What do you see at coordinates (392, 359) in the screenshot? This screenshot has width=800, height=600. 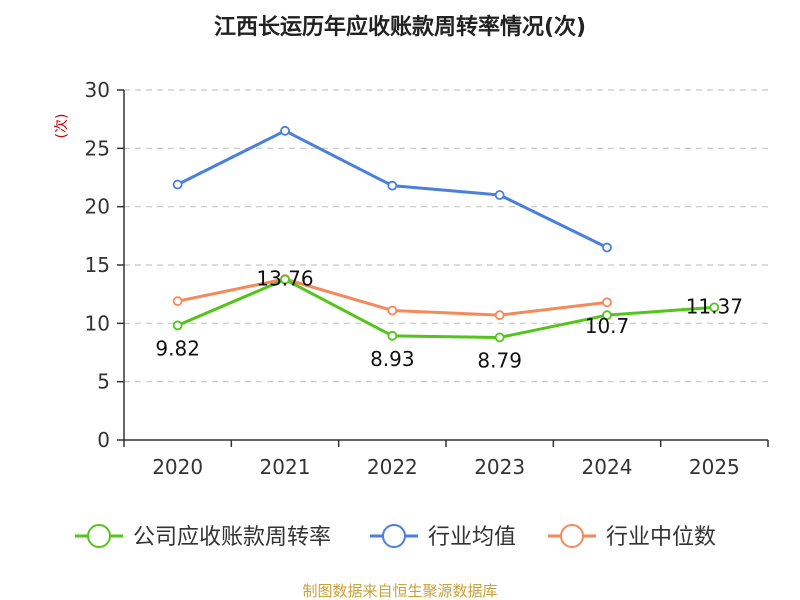 I see `data-label: 8.93` at bounding box center [392, 359].